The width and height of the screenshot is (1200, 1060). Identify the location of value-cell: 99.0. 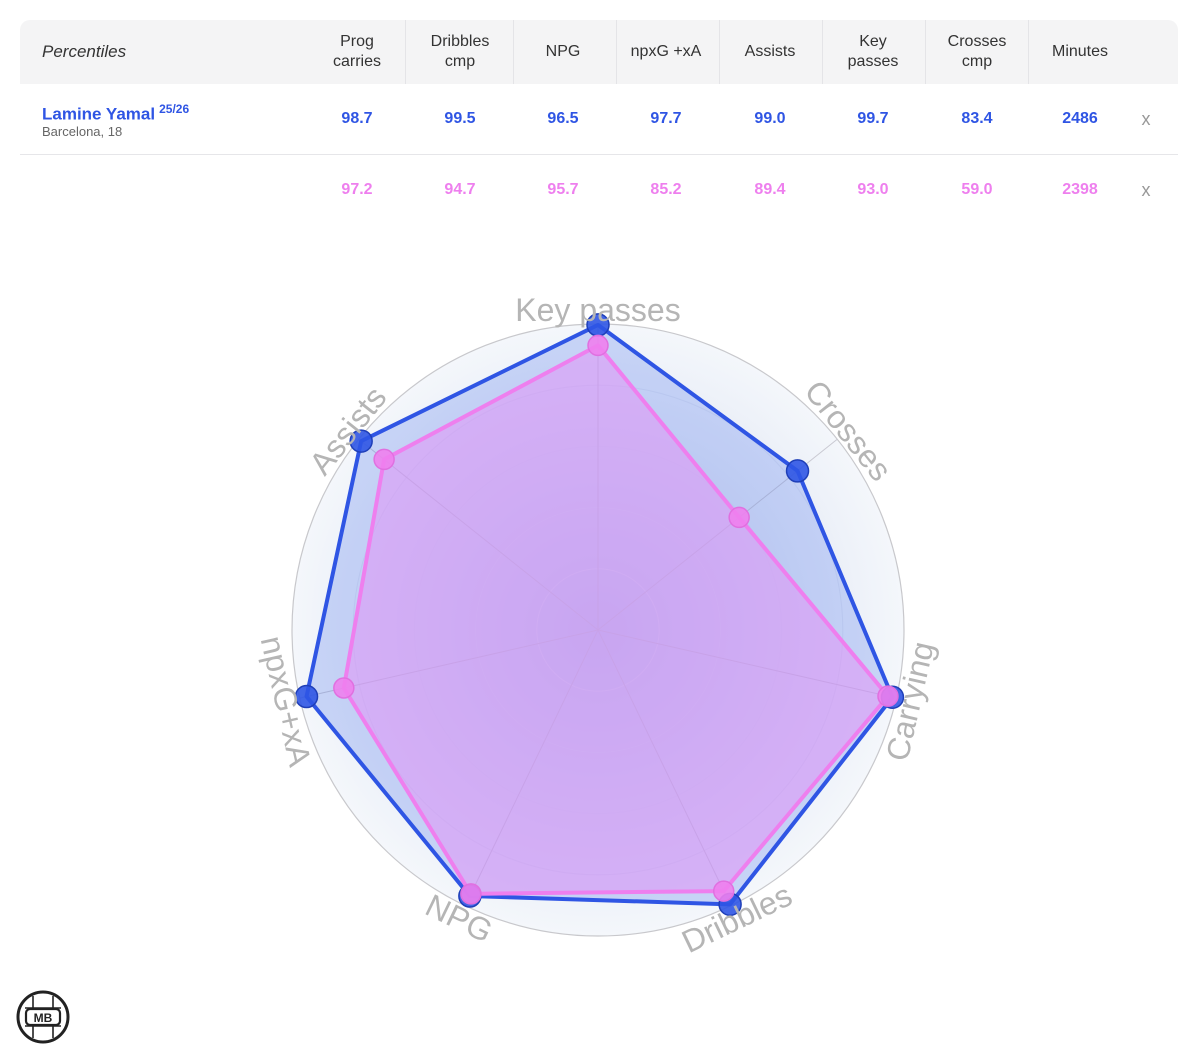
(770, 118).